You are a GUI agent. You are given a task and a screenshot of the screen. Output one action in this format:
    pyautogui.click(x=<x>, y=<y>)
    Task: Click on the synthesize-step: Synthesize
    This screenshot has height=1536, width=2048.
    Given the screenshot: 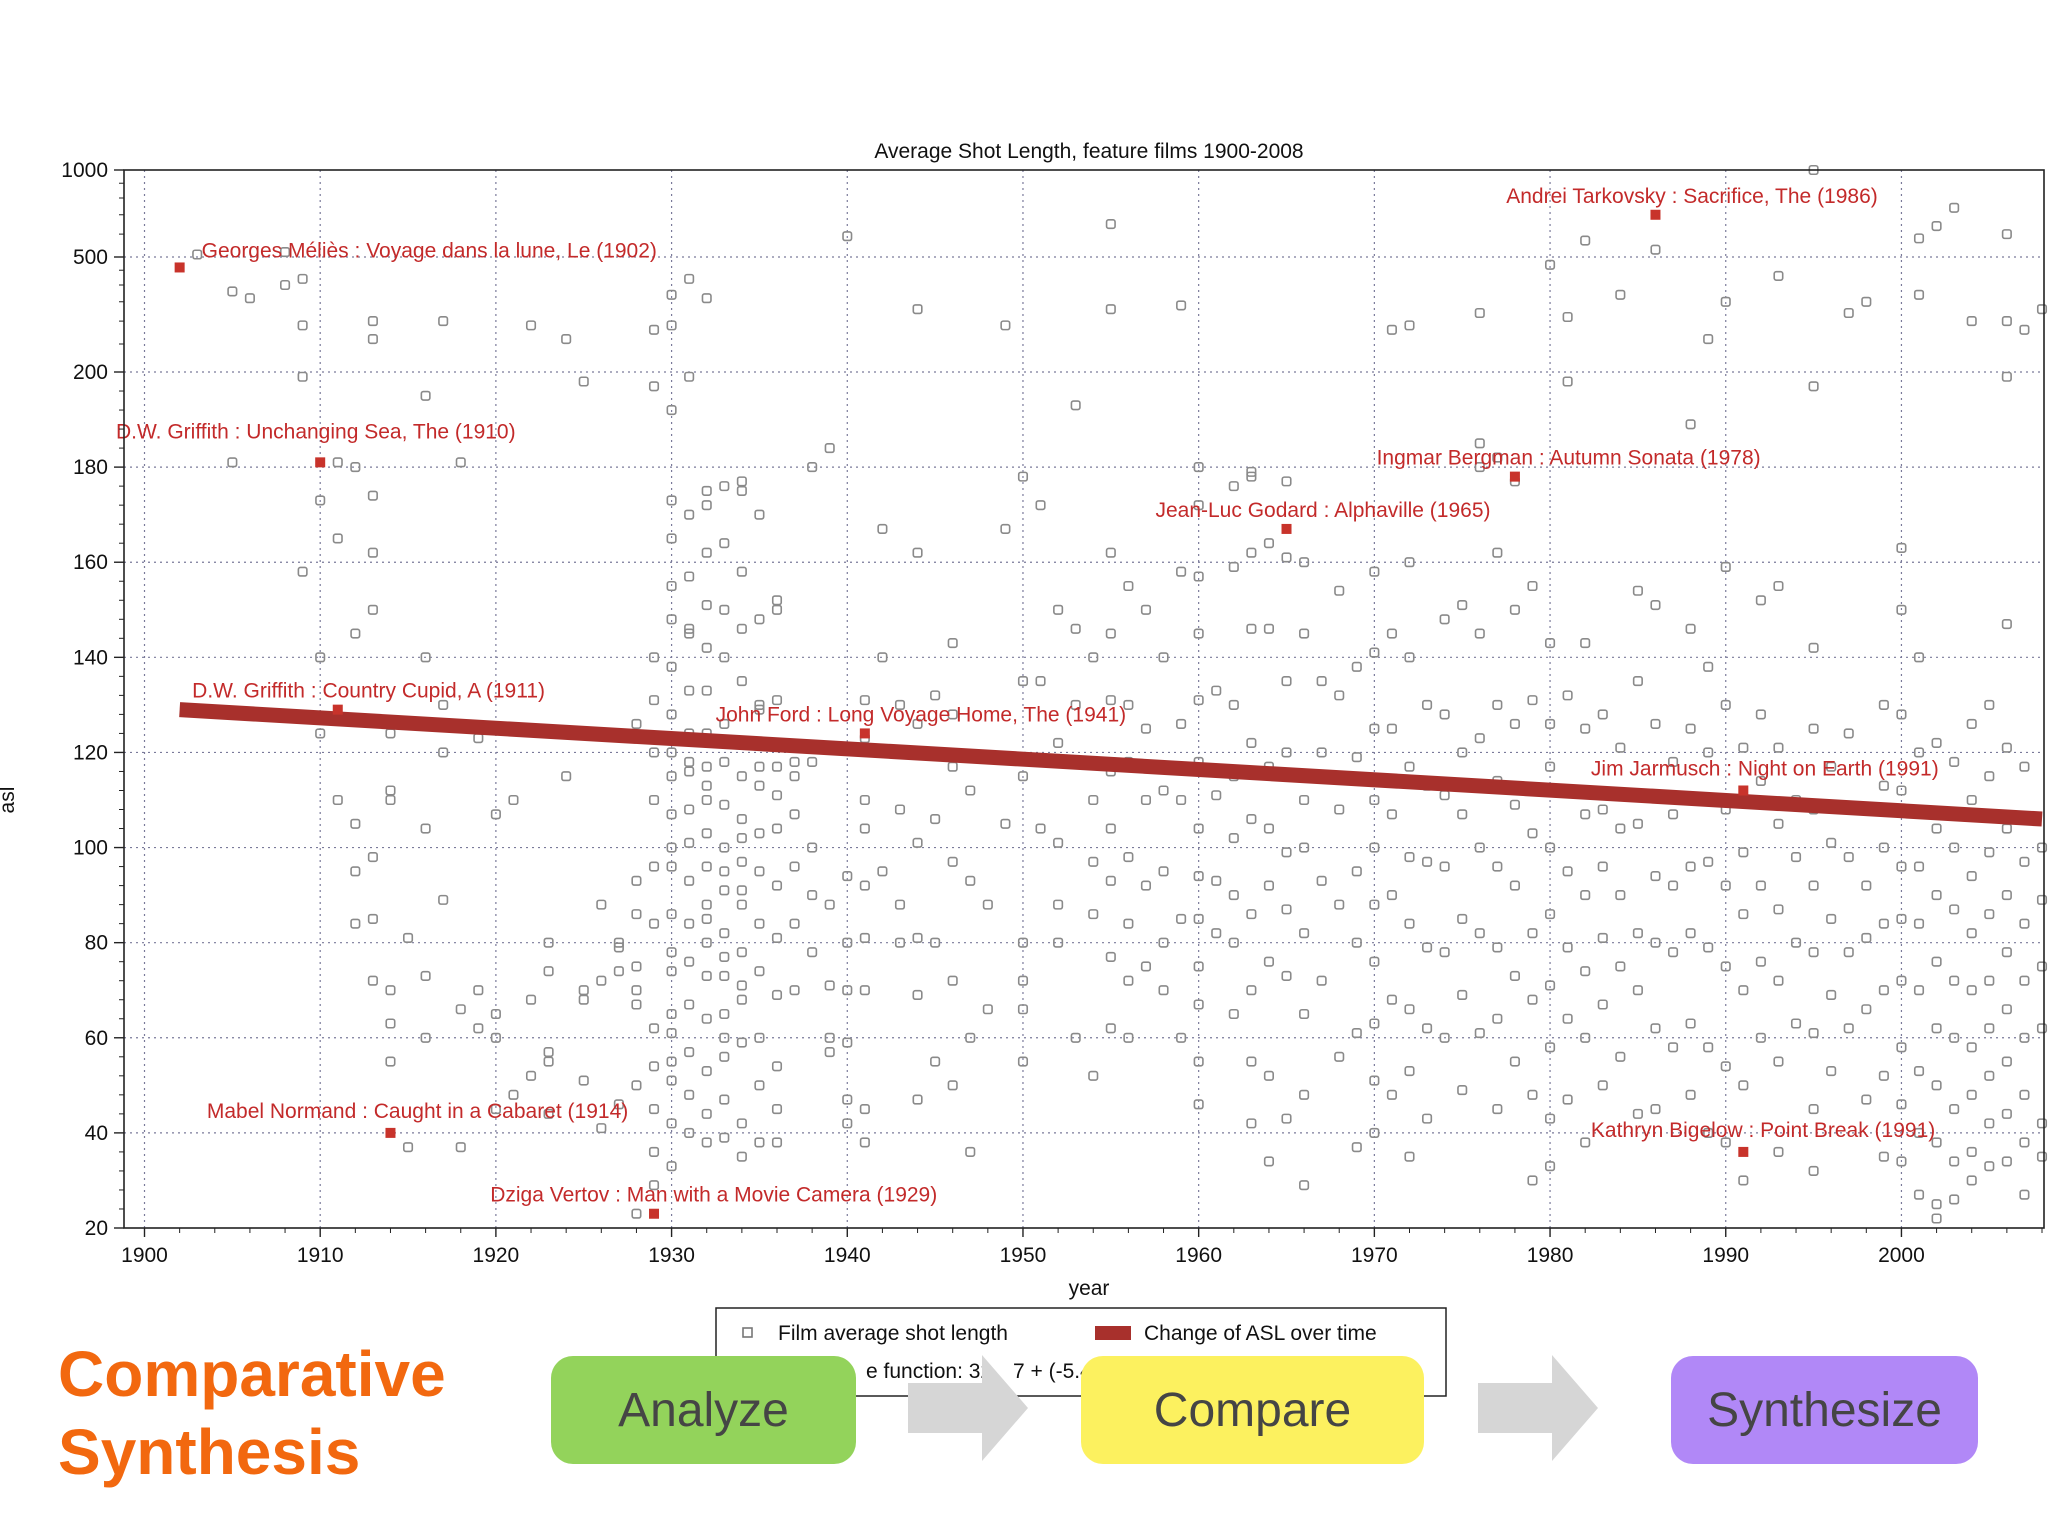 What is the action you would take?
    pyautogui.click(x=1824, y=1410)
    